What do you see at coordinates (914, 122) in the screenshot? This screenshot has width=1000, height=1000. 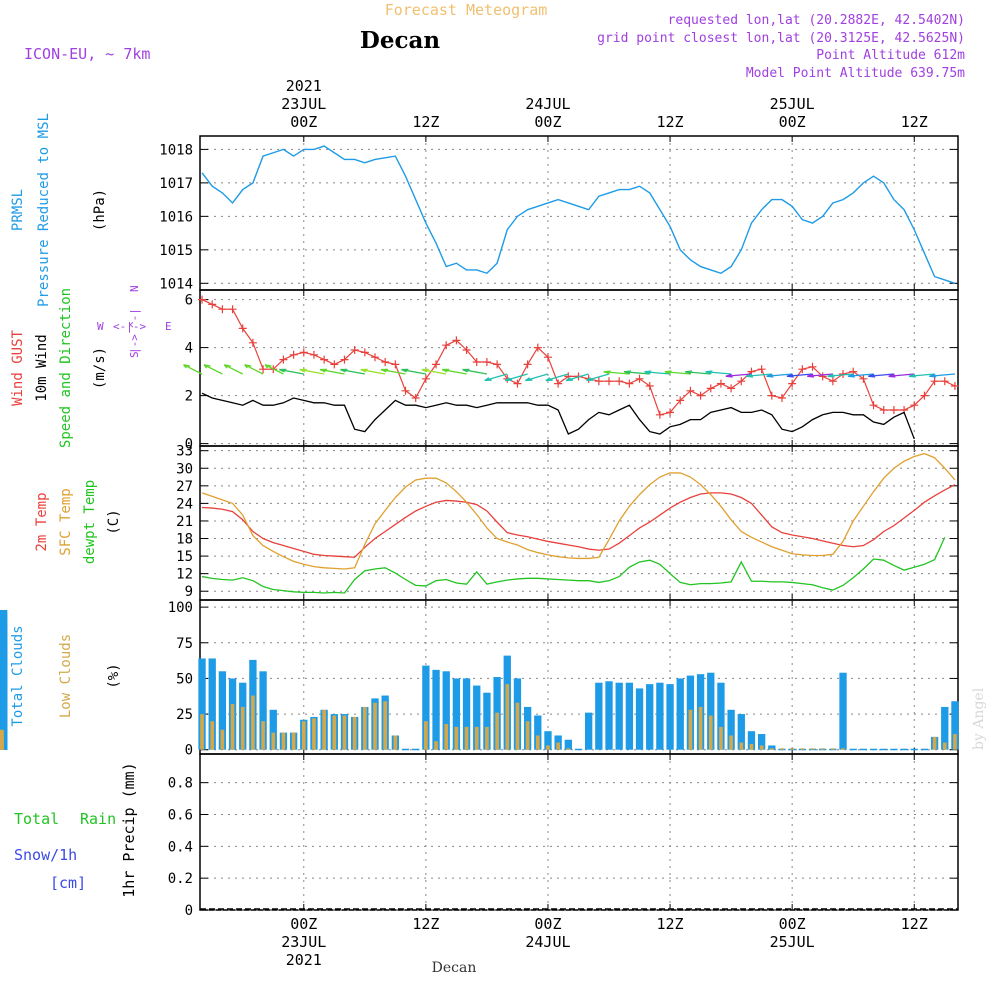 I see `top-time-label: 12Z` at bounding box center [914, 122].